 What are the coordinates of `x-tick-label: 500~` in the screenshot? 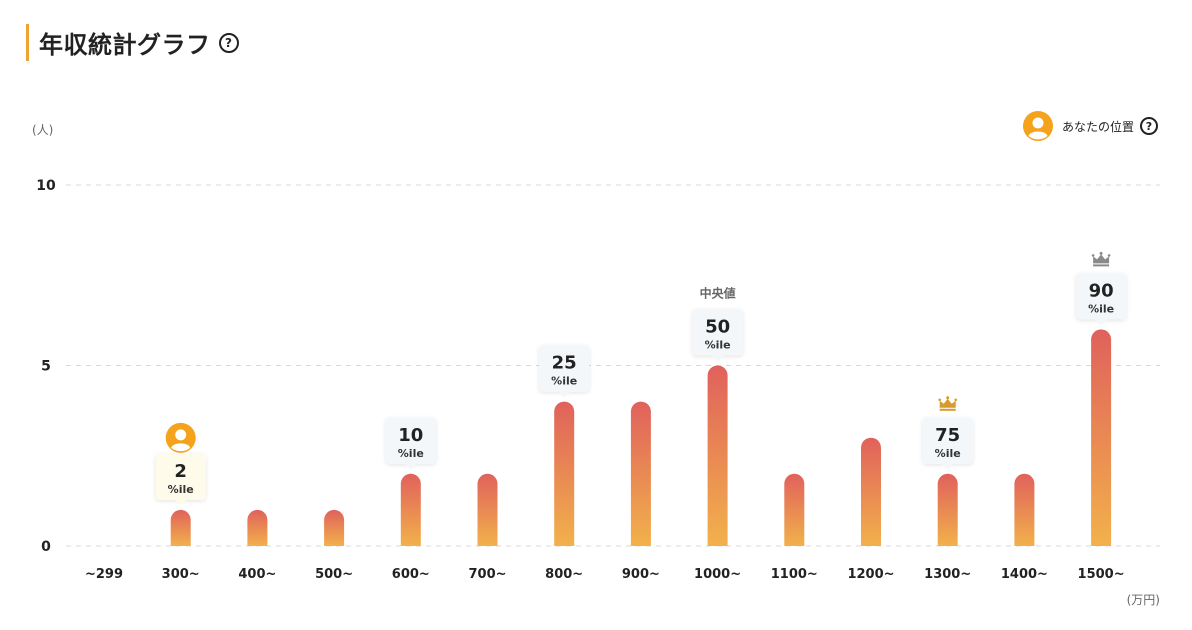 It's located at (334, 574).